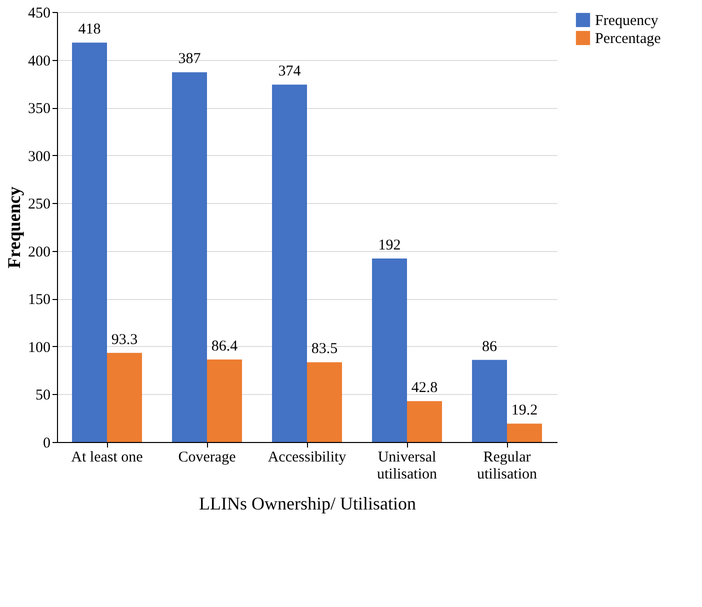 The height and width of the screenshot is (607, 702). I want to click on y-tick-label: 100, so click(39, 348).